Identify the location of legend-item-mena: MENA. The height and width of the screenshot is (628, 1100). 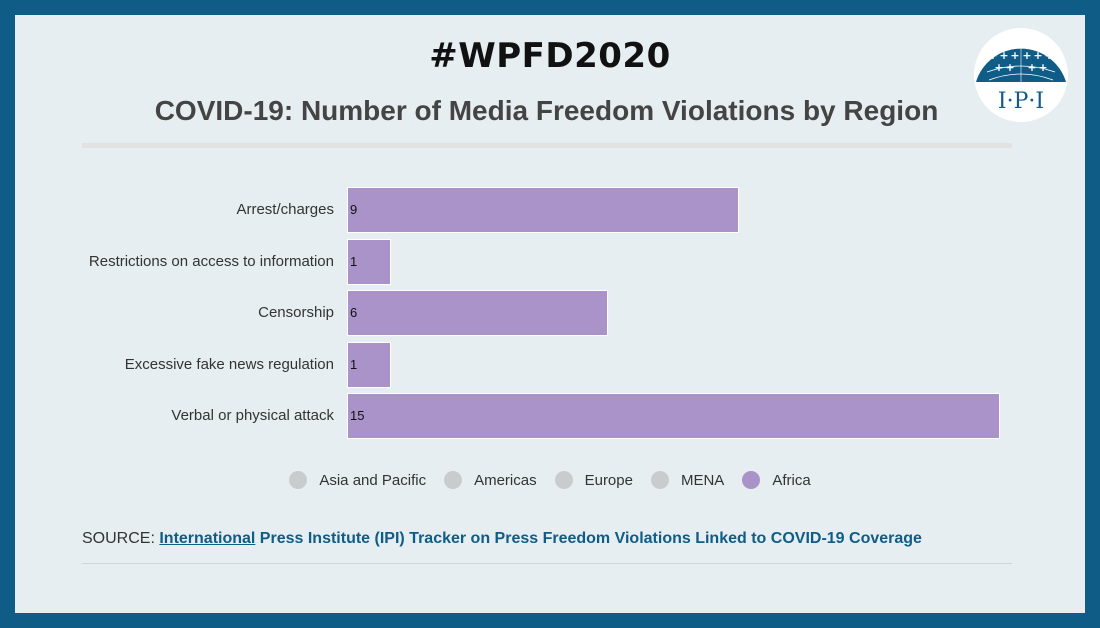
(687, 480).